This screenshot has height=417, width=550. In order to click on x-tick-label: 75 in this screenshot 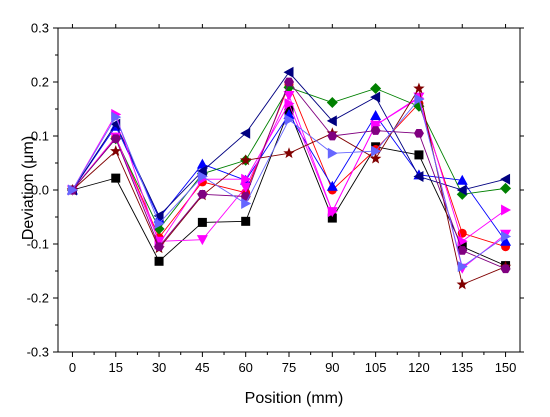, I will do `click(289, 367)`.